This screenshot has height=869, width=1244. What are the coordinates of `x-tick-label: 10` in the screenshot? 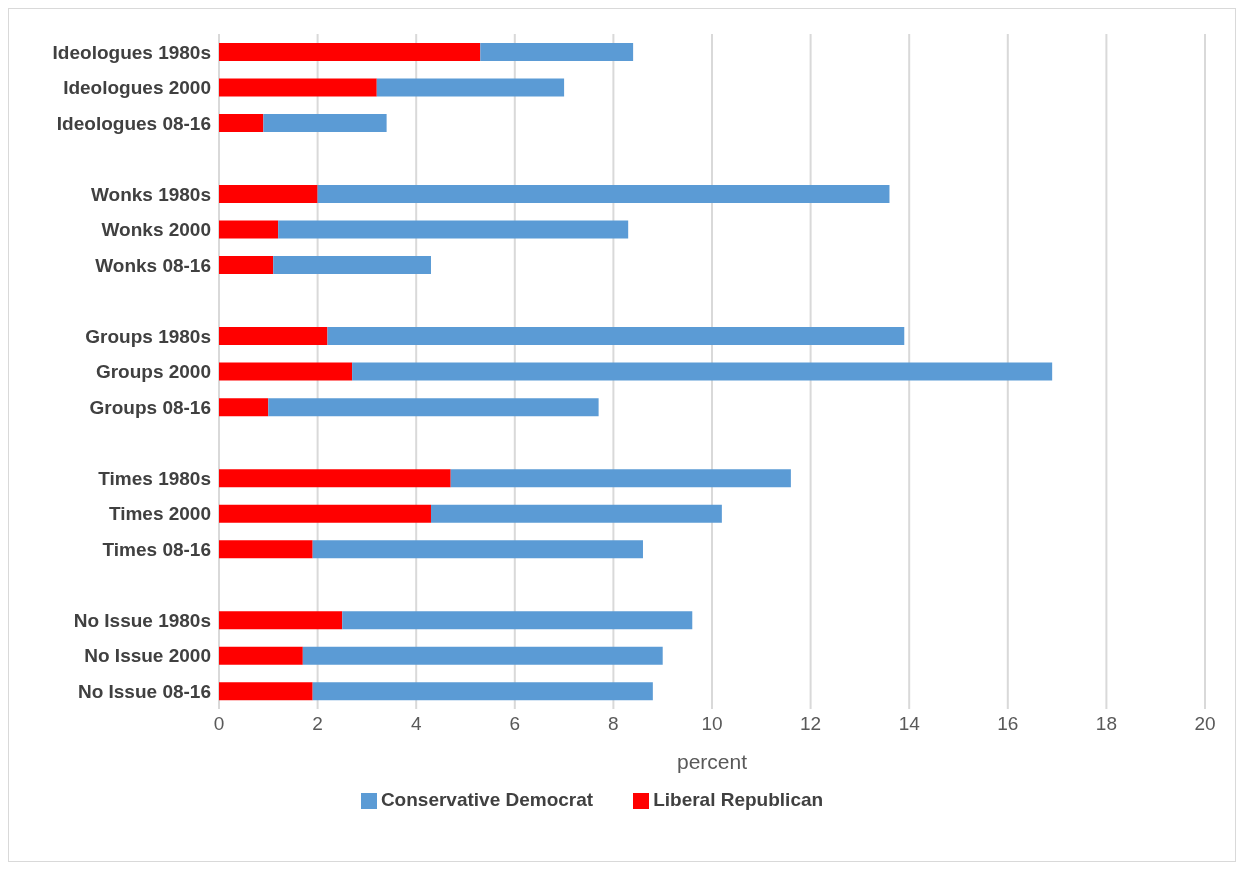 It's located at (712, 724).